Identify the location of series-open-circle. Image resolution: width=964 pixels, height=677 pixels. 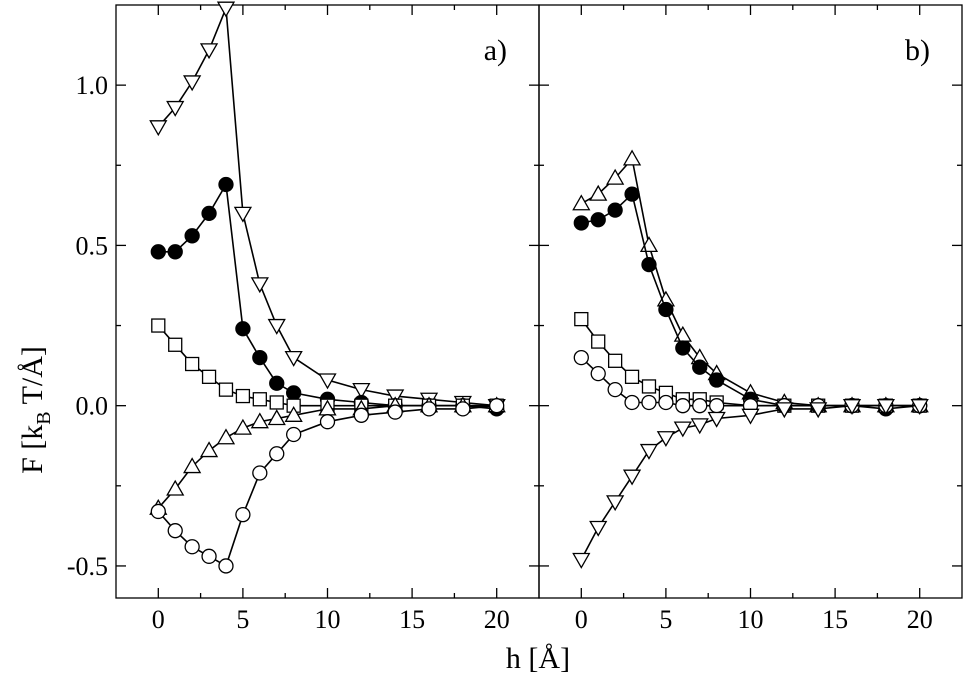
(327, 486).